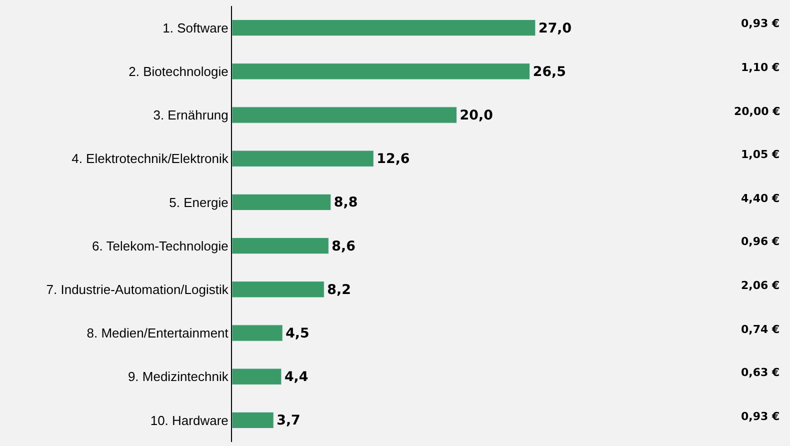  What do you see at coordinates (190, 115) in the screenshot?
I see `y-tick-label: 3. Ernährung` at bounding box center [190, 115].